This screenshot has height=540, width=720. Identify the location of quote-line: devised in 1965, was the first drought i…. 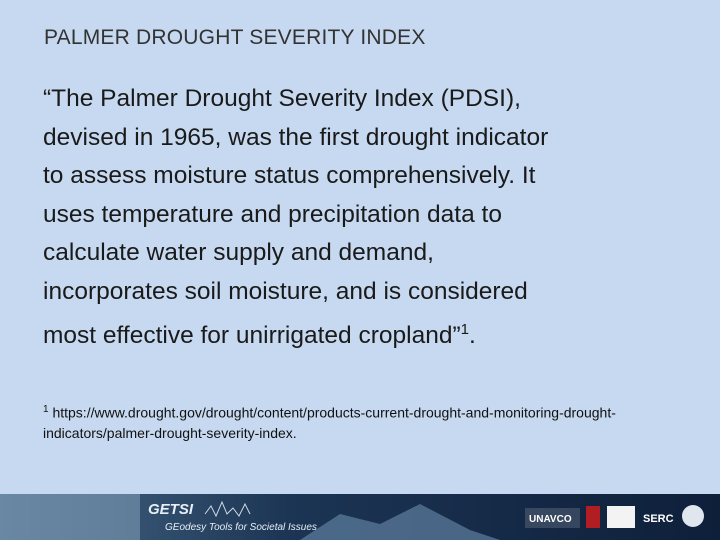
(295, 138).